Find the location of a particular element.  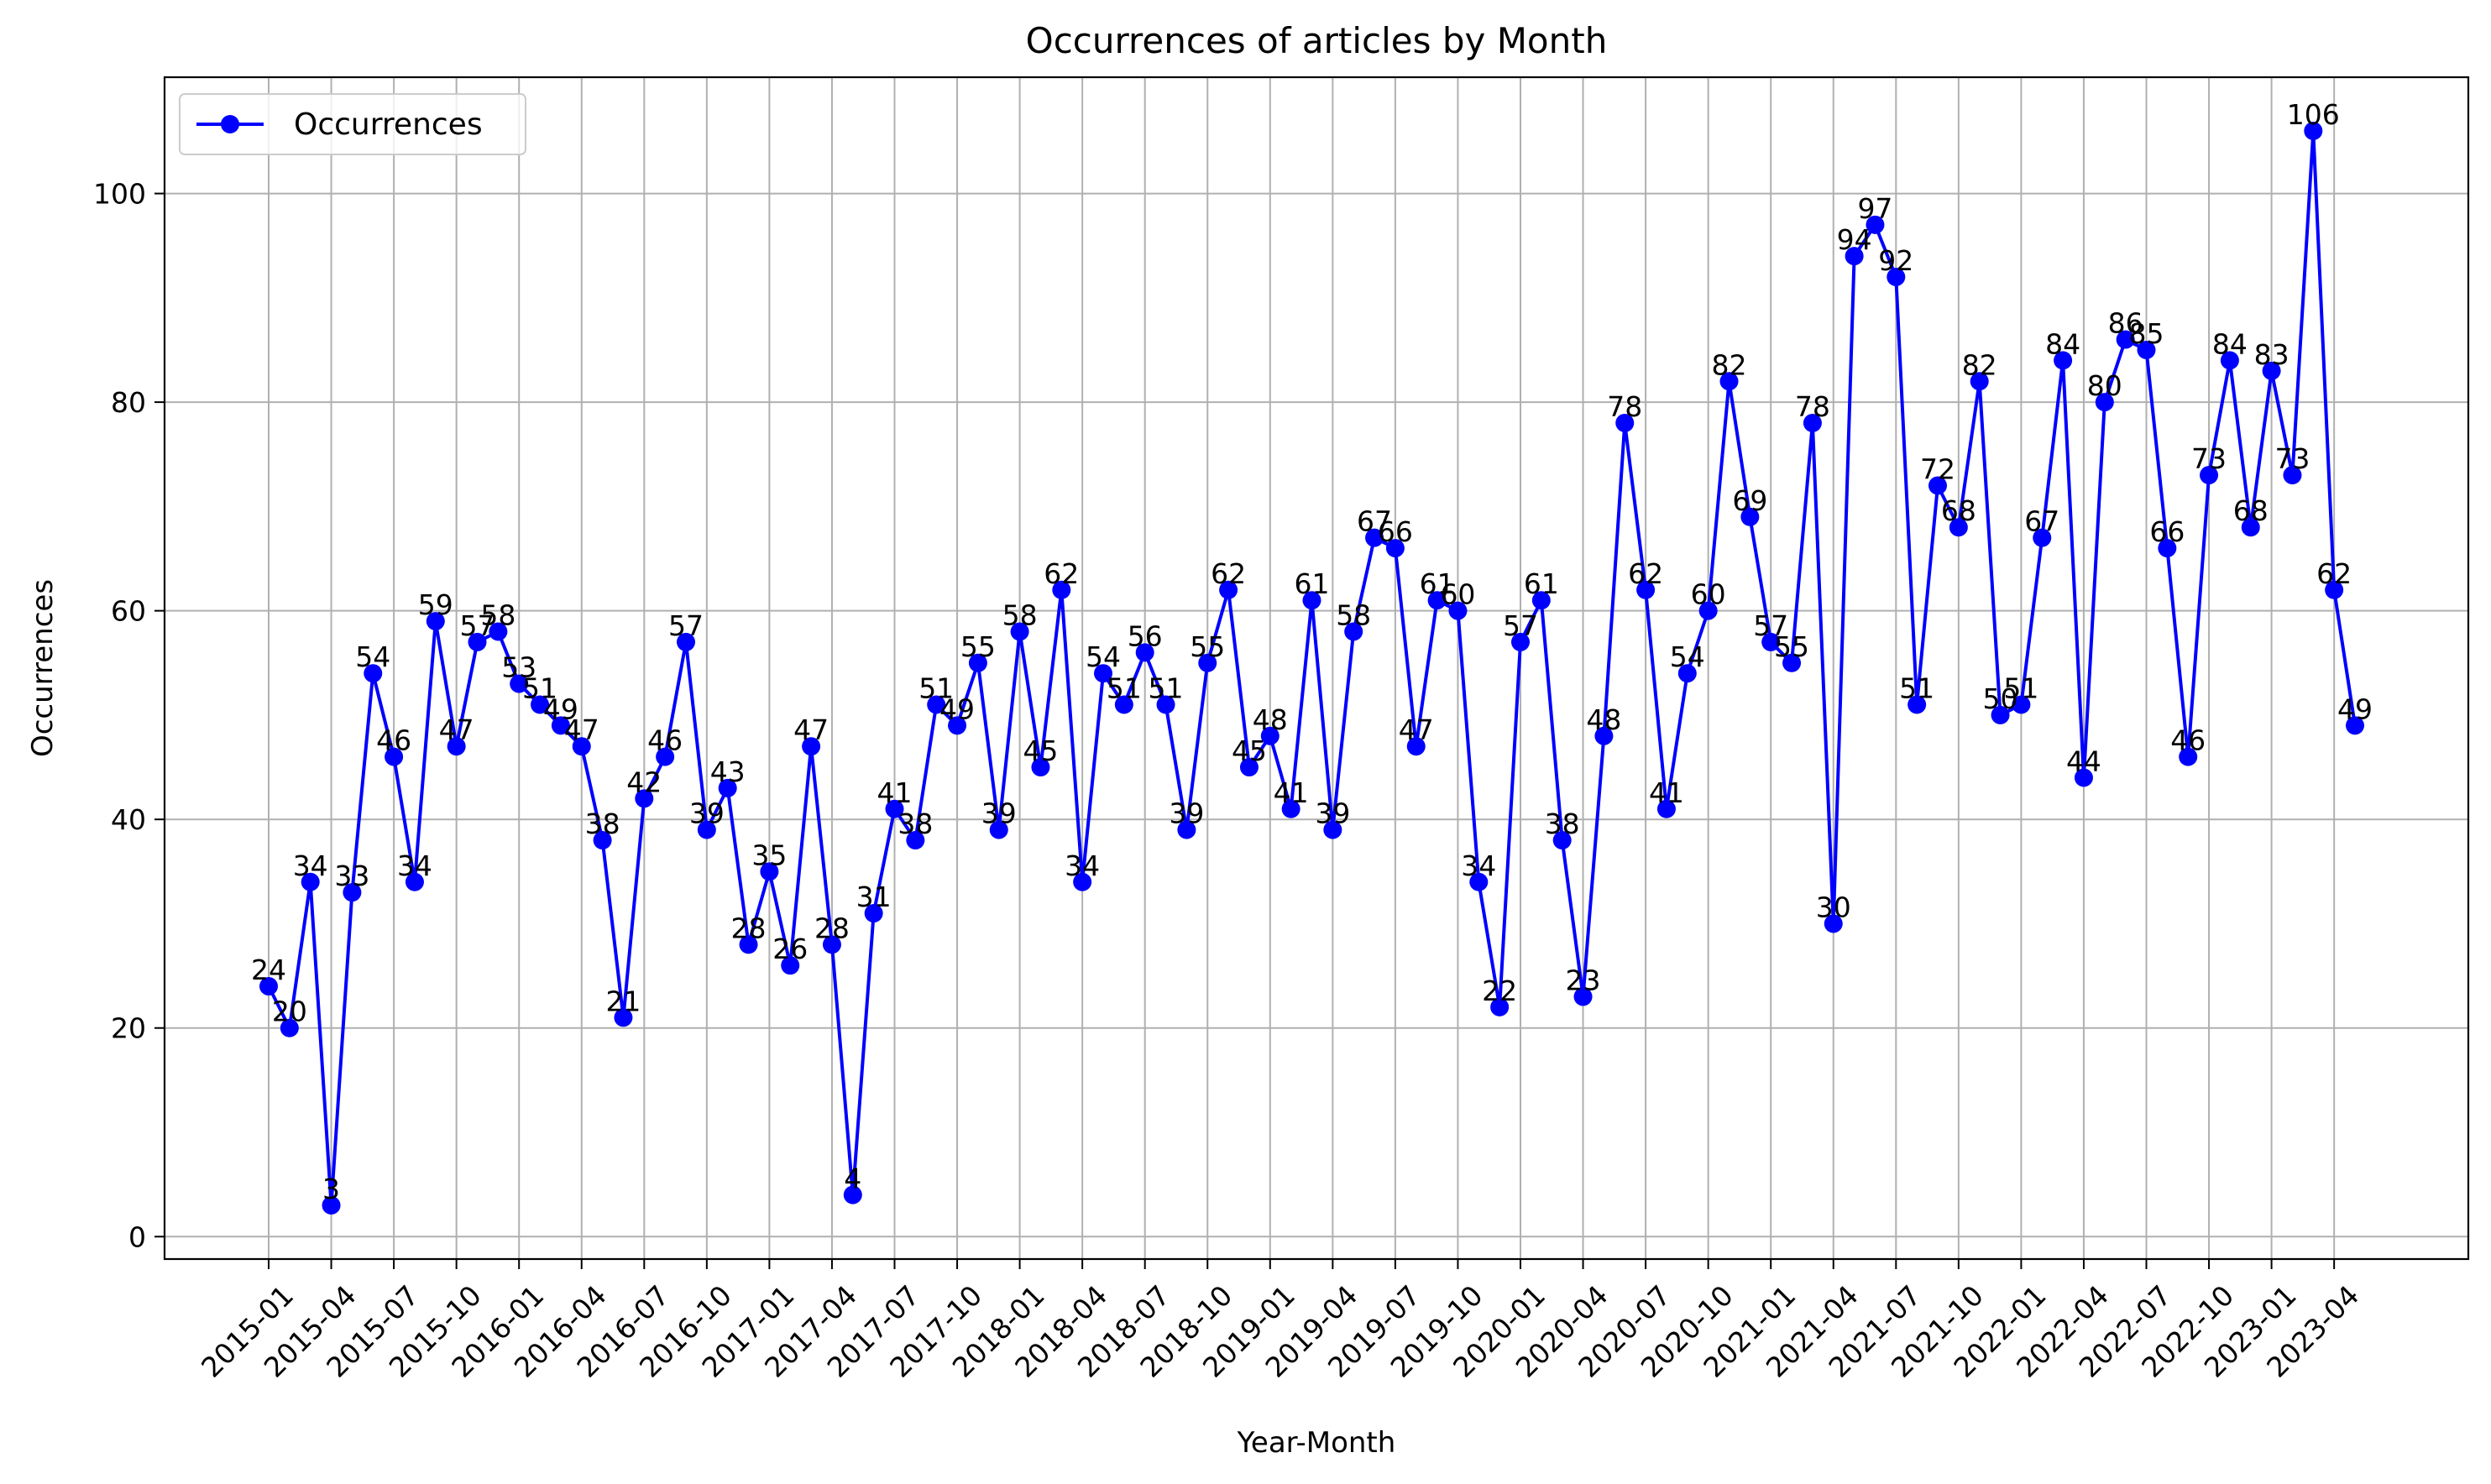

data-label: 24 is located at coordinates (268, 970).